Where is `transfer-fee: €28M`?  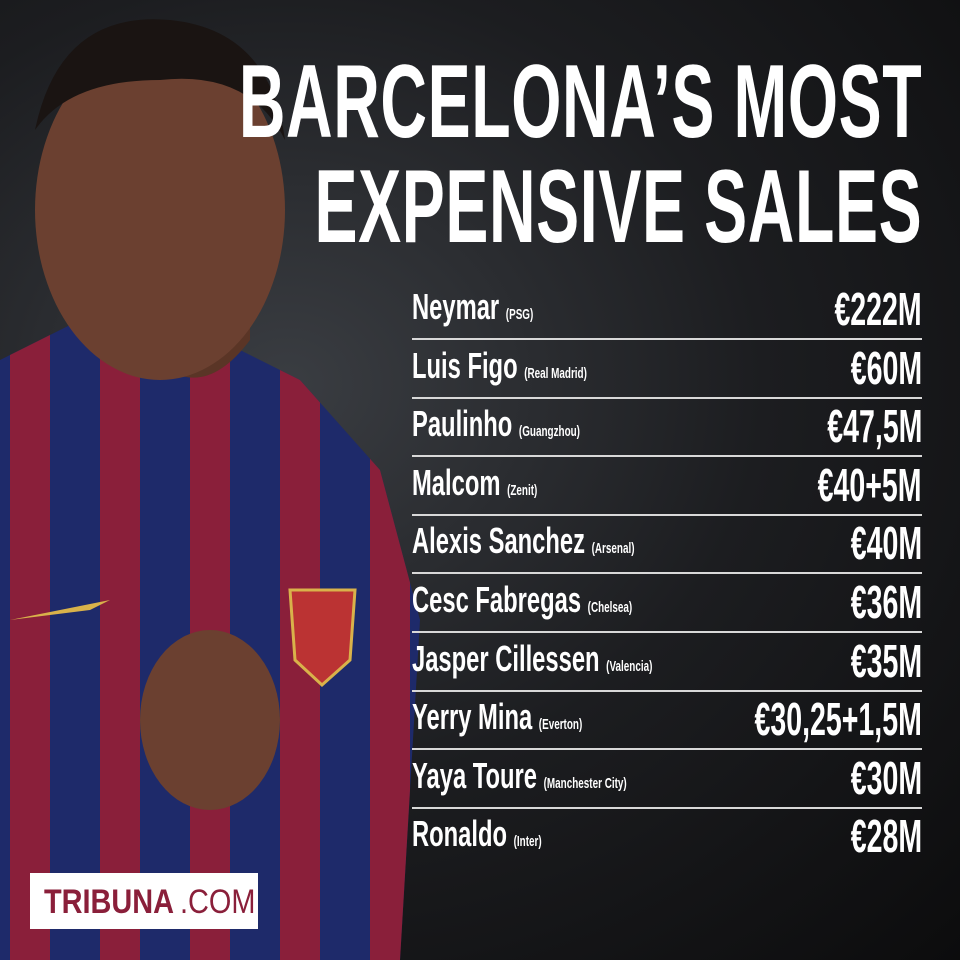 transfer-fee: €28M is located at coordinates (886, 836).